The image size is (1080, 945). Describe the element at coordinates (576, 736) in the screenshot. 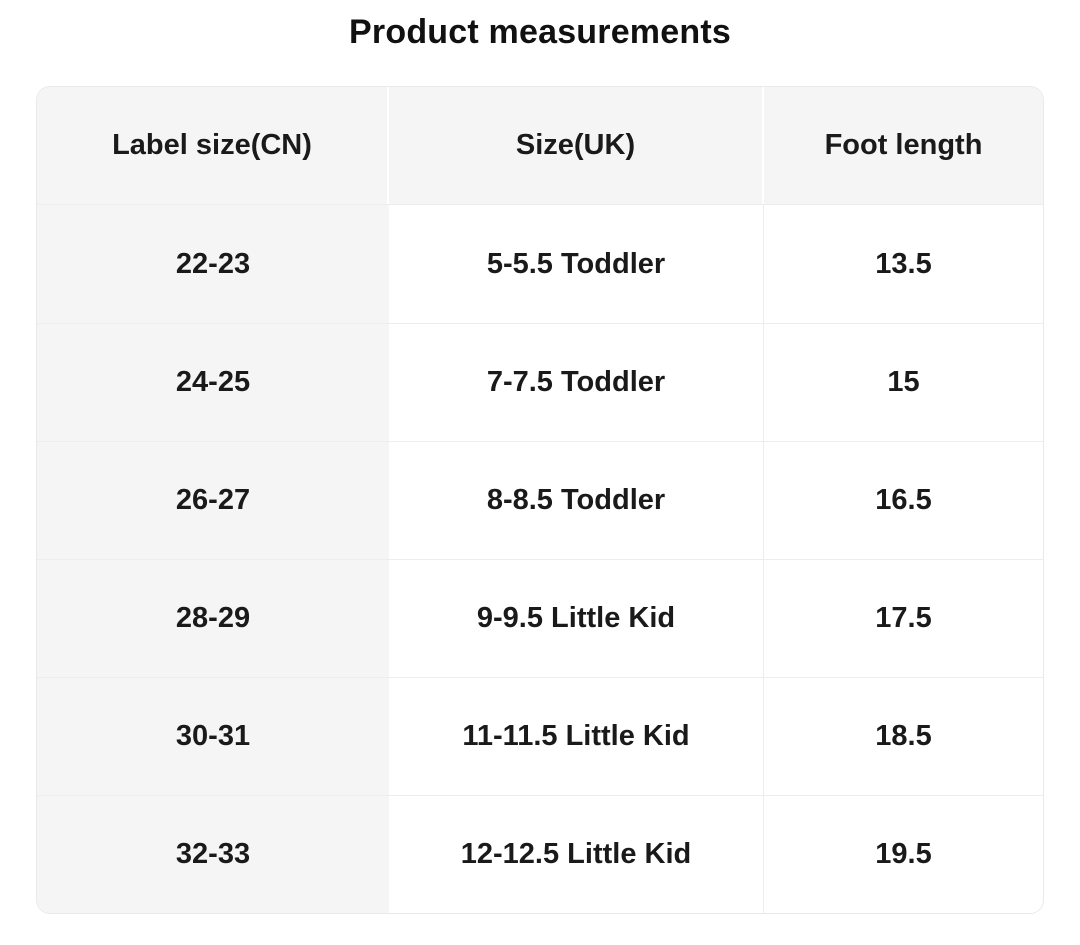

I see `cell-size-uk: 11-11.5 Little Kid` at that location.